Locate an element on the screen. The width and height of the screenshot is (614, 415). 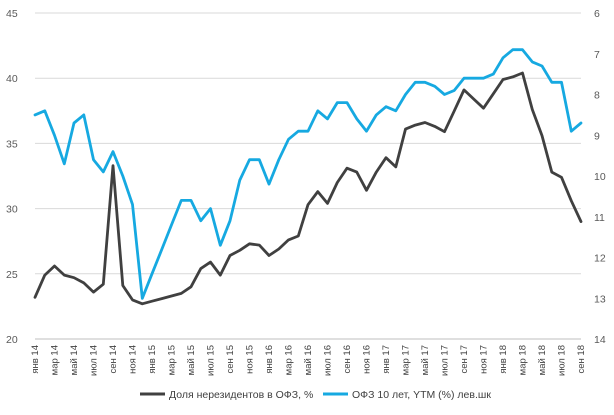
x-tick-label: май 18 is located at coordinates (542, 360).